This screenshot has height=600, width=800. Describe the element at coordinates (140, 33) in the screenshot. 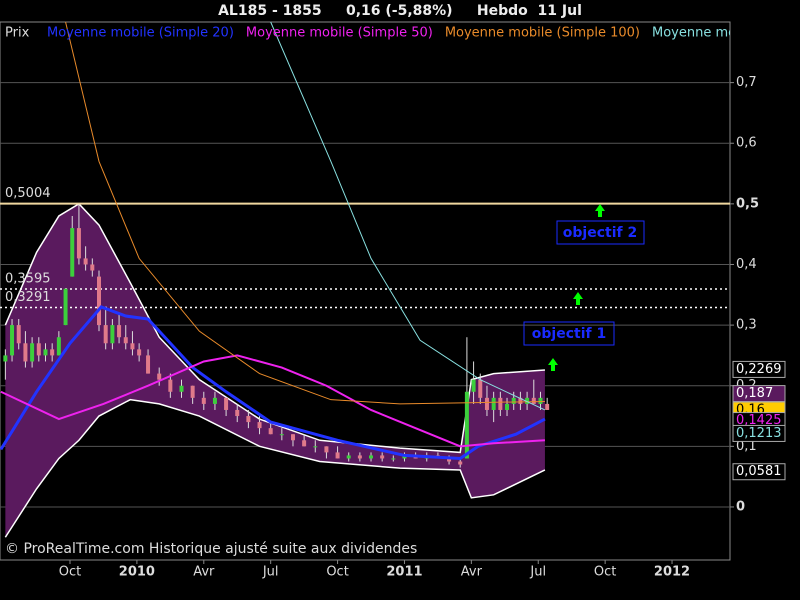

I see `legend-item: Moyenne mobile (Simple 20)` at that location.